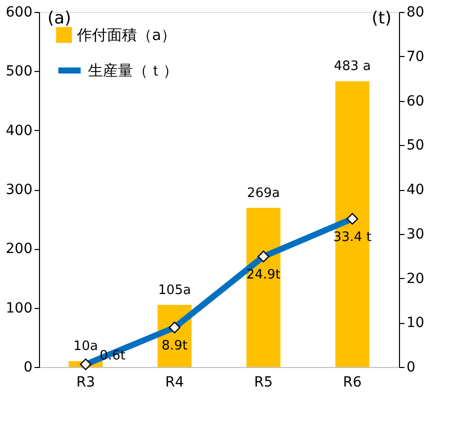  I want to click on y-tick-label: 100, so click(19, 308).